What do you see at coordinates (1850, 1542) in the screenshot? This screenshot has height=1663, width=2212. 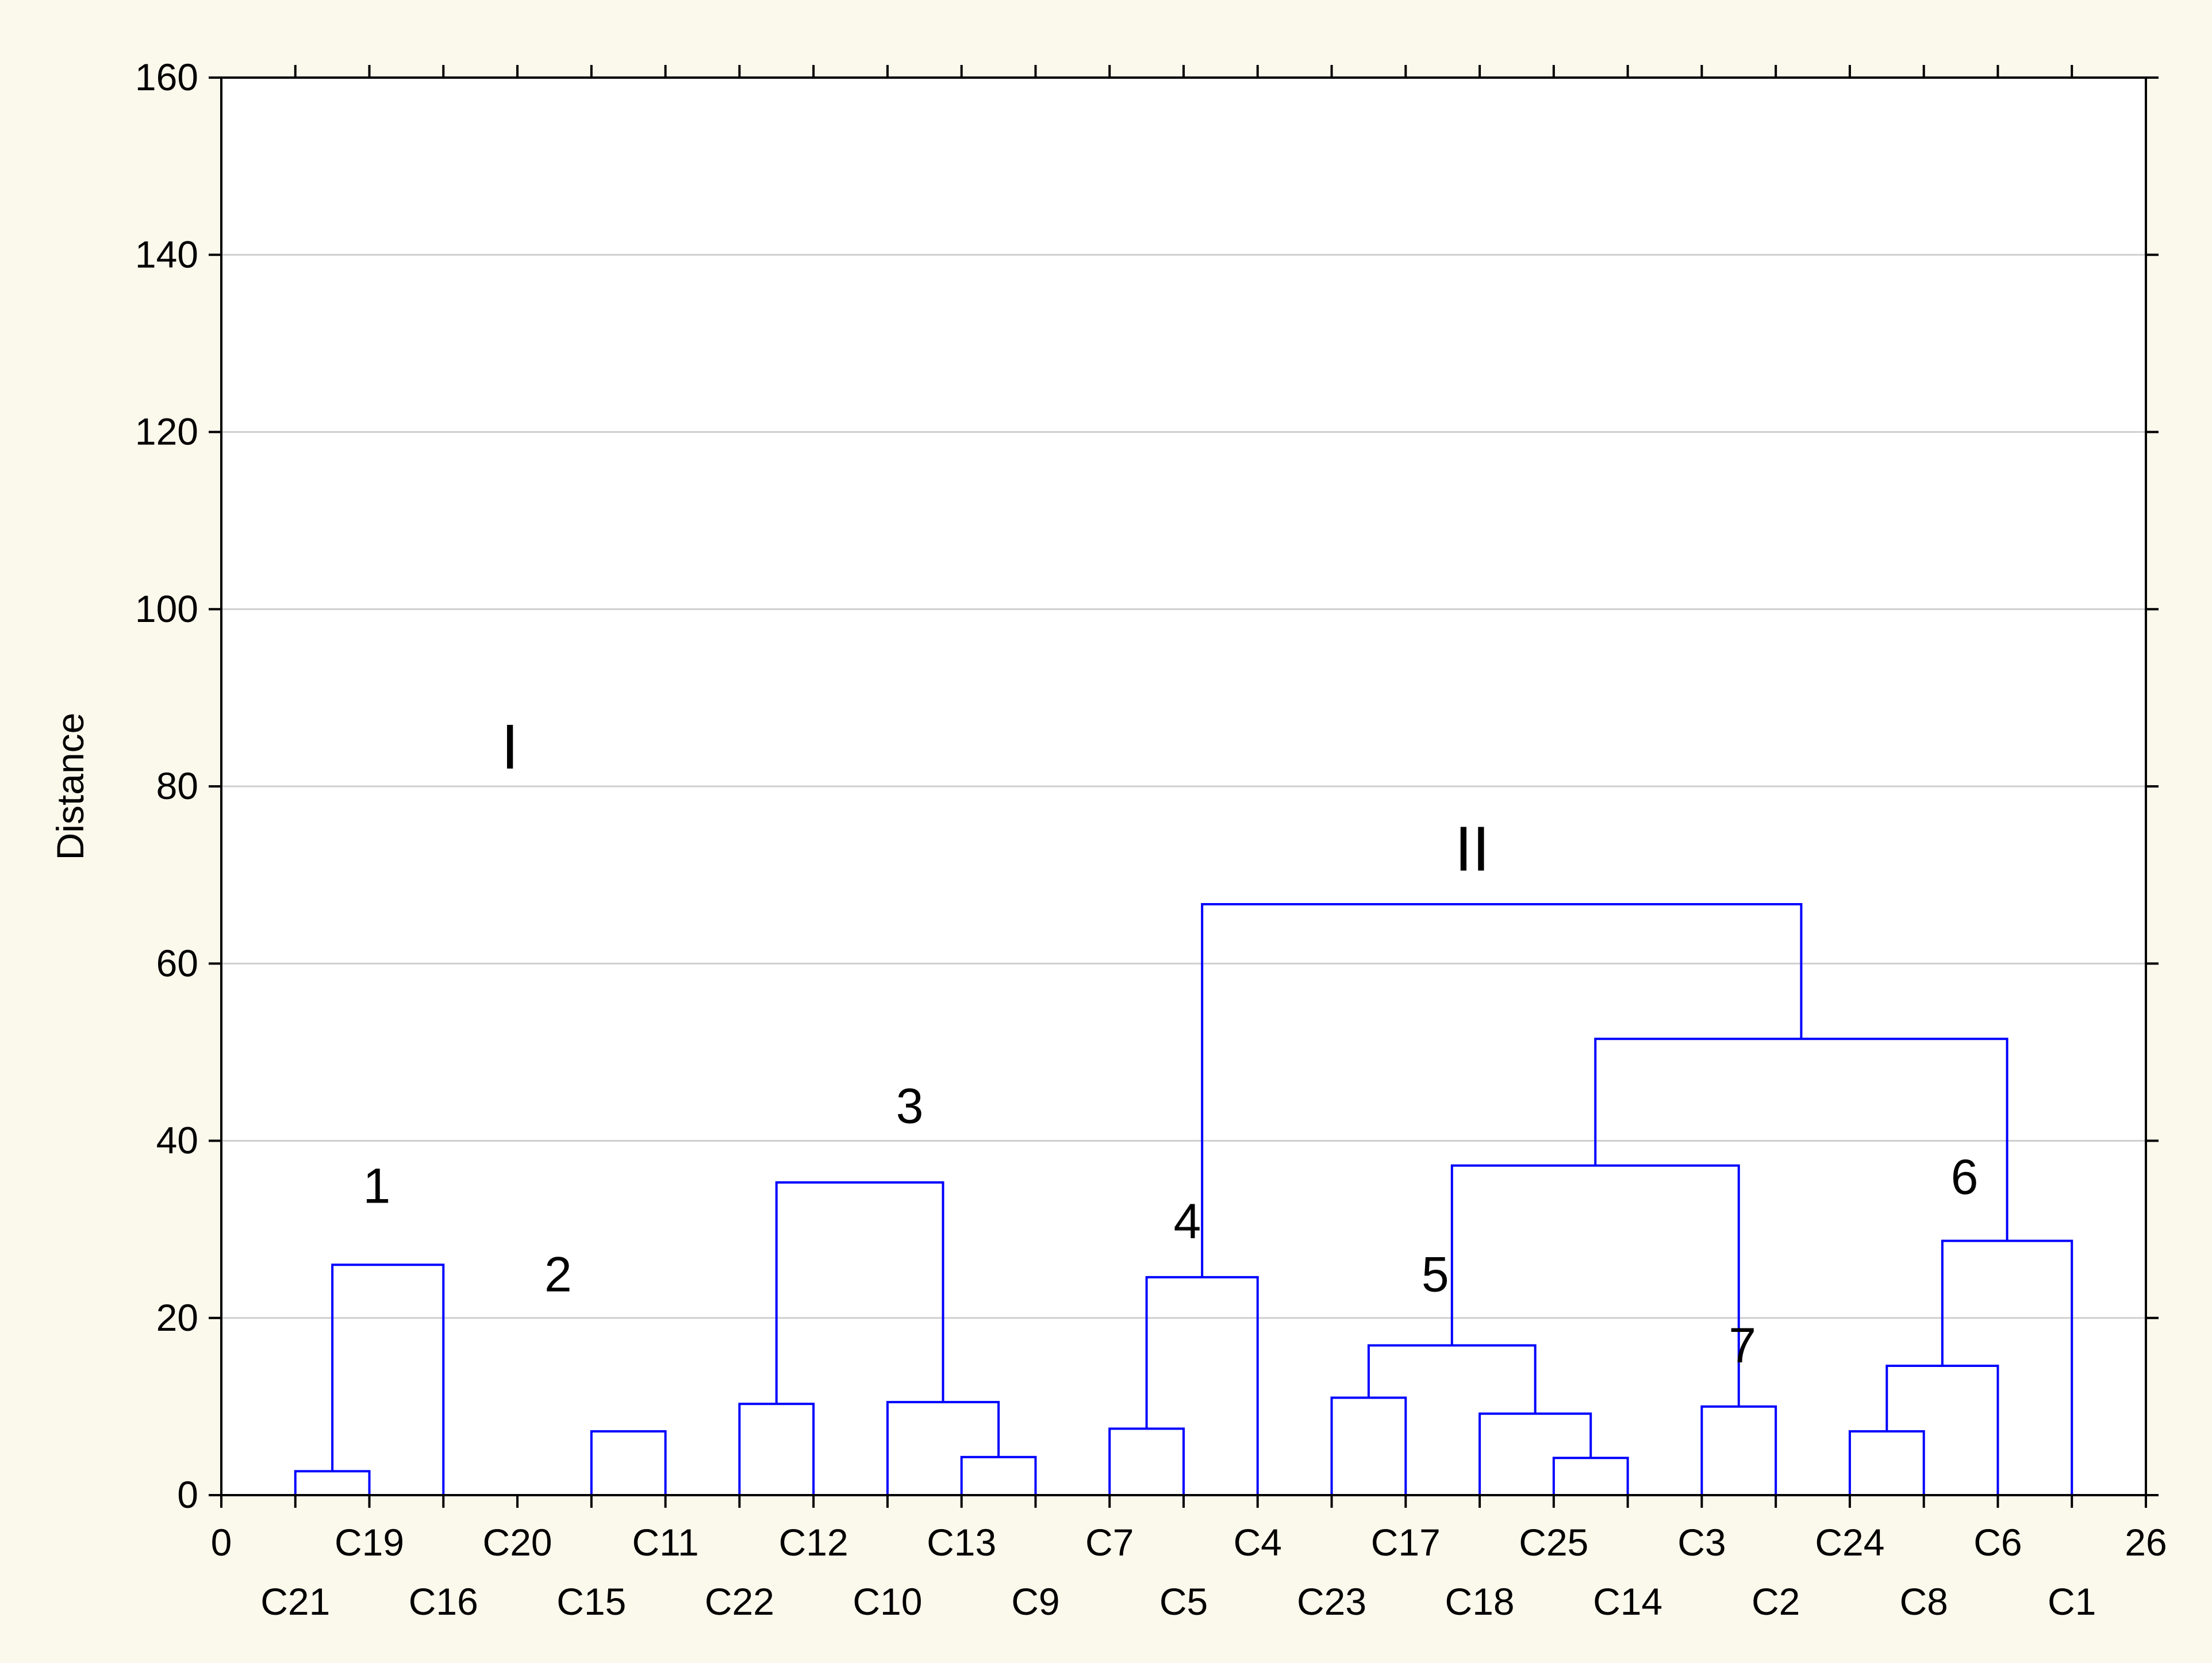 I see `leaf-label: C24` at bounding box center [1850, 1542].